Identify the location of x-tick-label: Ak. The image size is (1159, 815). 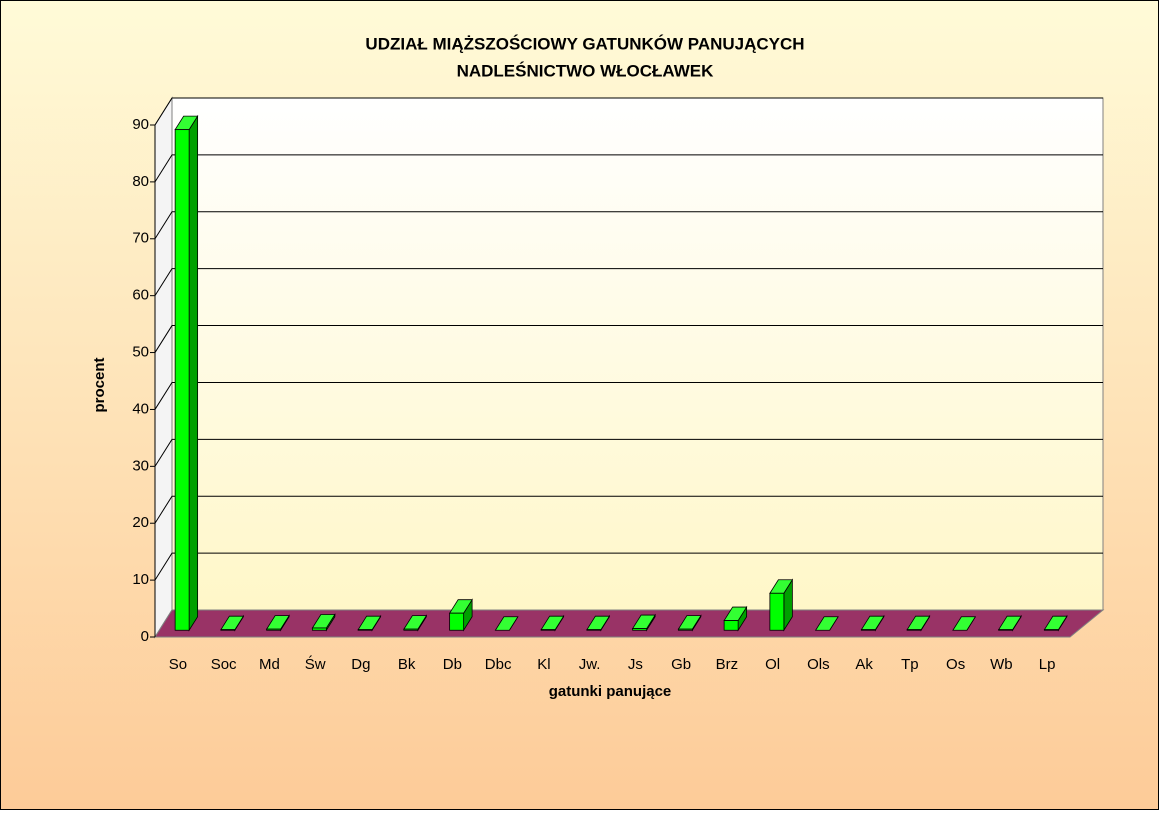
(864, 664).